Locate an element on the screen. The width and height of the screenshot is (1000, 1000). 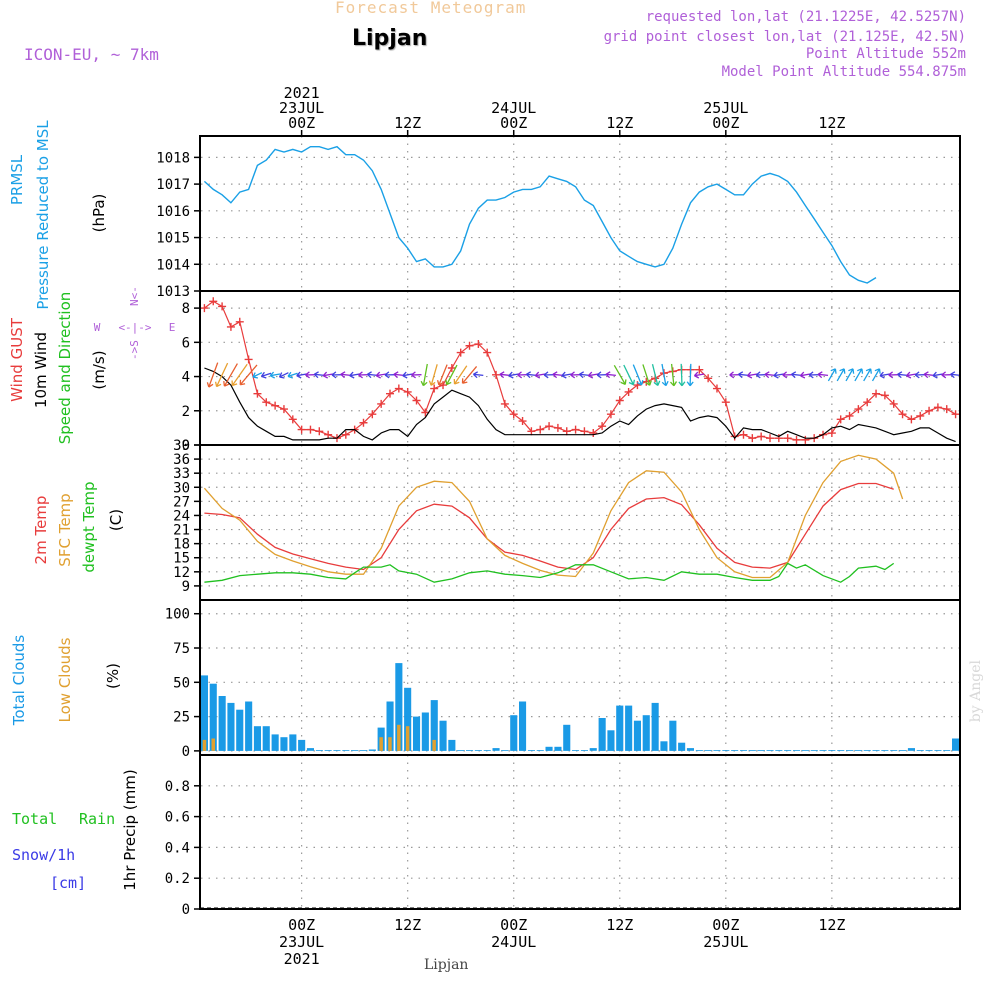
y-tick-label: 9 is located at coordinates (186, 587).